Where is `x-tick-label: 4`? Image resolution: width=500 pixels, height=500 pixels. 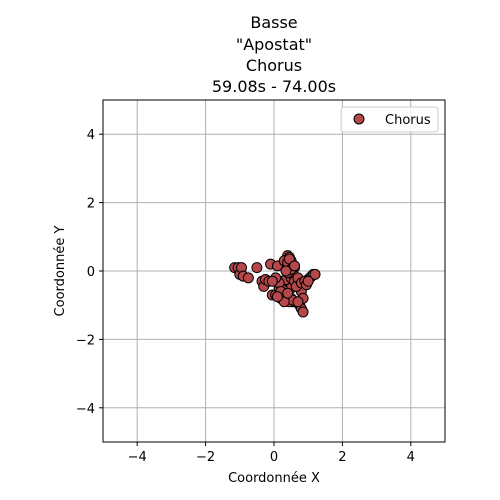
x-tick-label: 4 is located at coordinates (411, 457).